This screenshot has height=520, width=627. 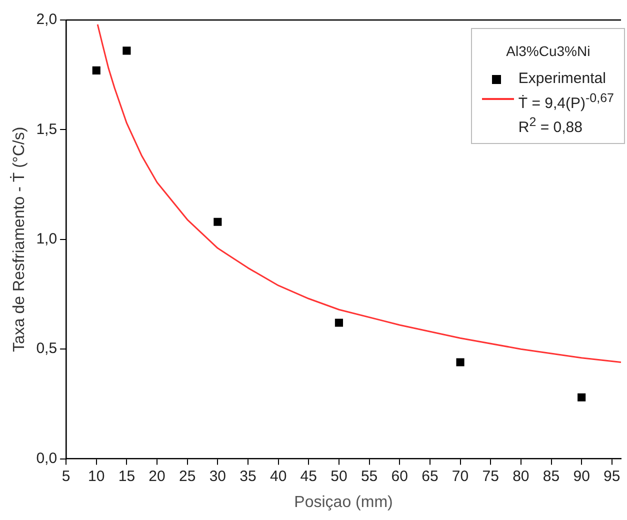 I want to click on y-tick-label: 2,0, so click(x=47, y=19).